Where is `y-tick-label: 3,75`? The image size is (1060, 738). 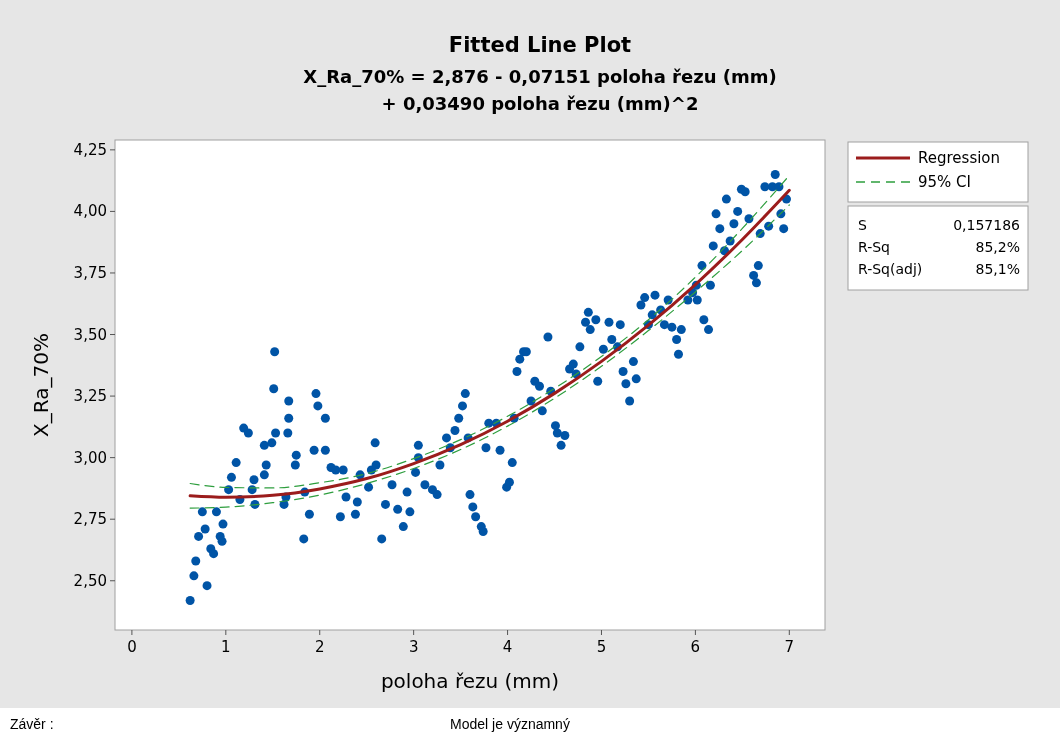
y-tick-label: 3,75 is located at coordinates (90, 272).